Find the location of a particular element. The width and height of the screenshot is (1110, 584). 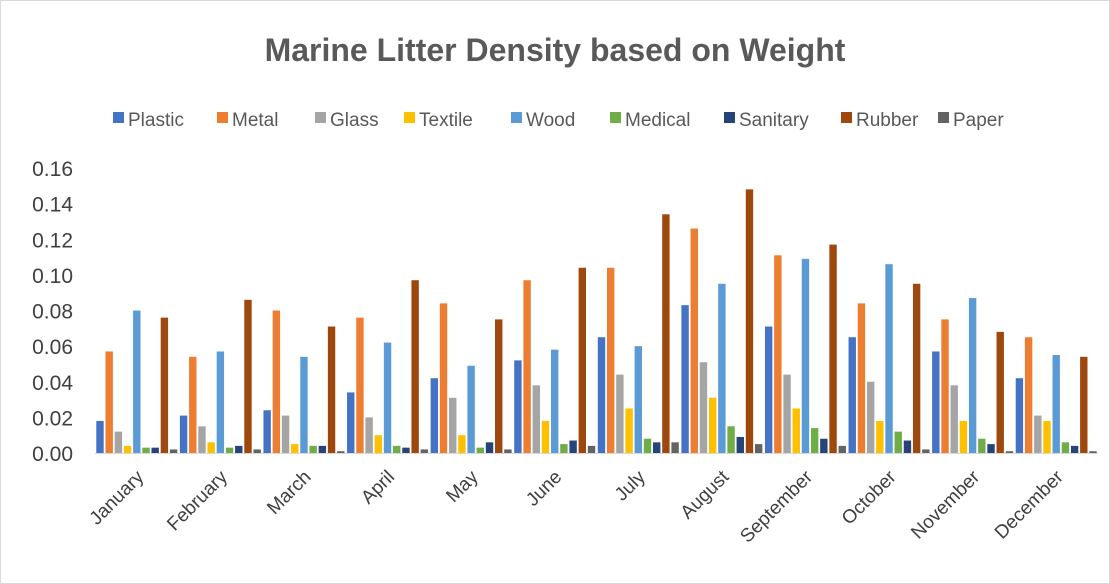

bar-glass-september is located at coordinates (787, 413).